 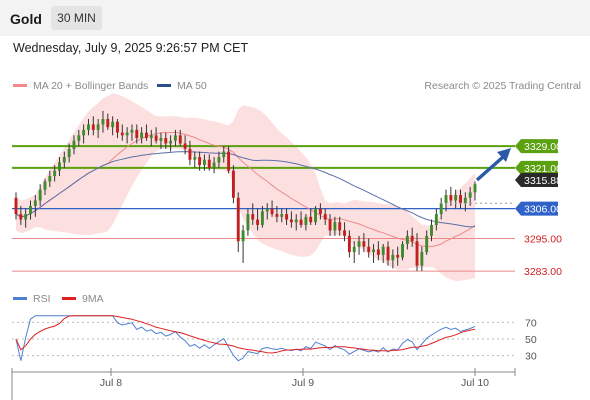 What do you see at coordinates (164, 85) in the screenshot?
I see `ma50-swatch-icon` at bounding box center [164, 85].